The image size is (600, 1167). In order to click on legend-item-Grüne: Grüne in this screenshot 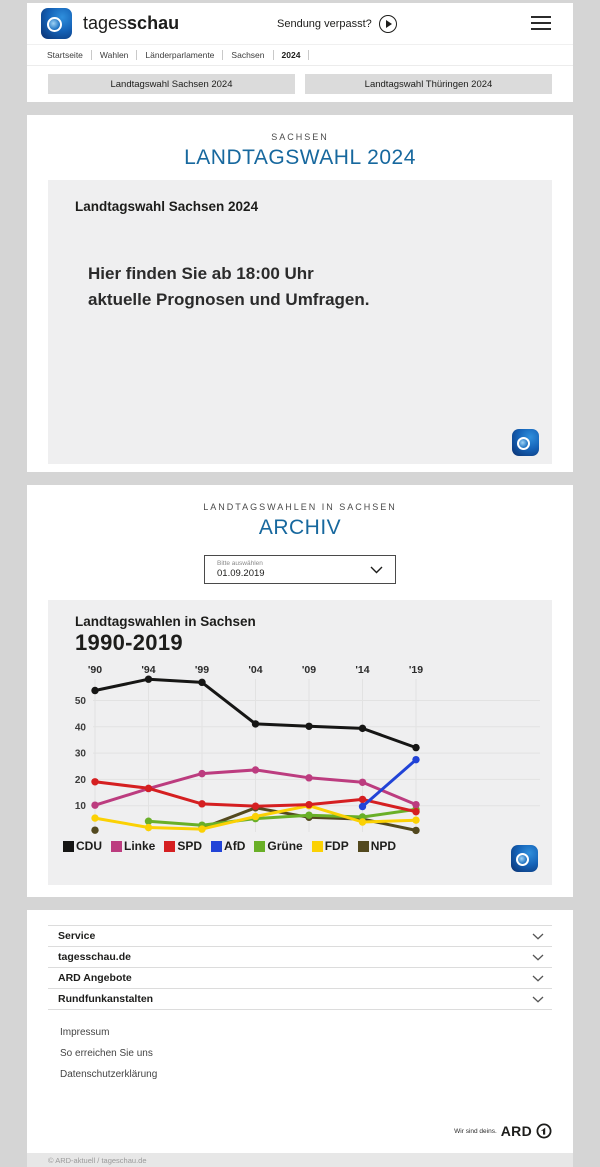, I will do `click(278, 846)`.